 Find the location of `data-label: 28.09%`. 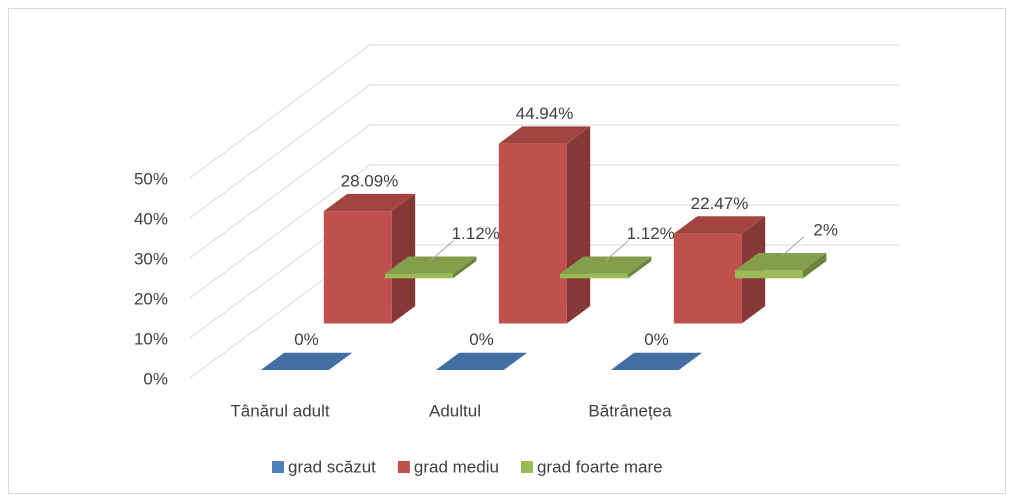

data-label: 28.09% is located at coordinates (370, 180).